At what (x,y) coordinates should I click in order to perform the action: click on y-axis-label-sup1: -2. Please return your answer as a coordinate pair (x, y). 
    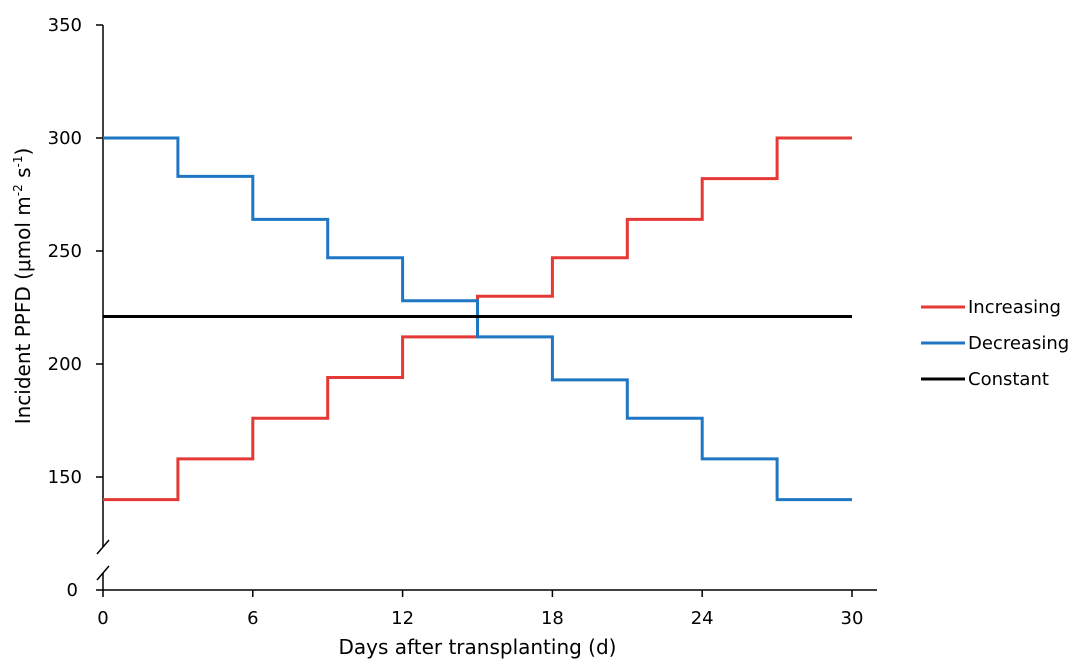
    Looking at the image, I should click on (18, 190).